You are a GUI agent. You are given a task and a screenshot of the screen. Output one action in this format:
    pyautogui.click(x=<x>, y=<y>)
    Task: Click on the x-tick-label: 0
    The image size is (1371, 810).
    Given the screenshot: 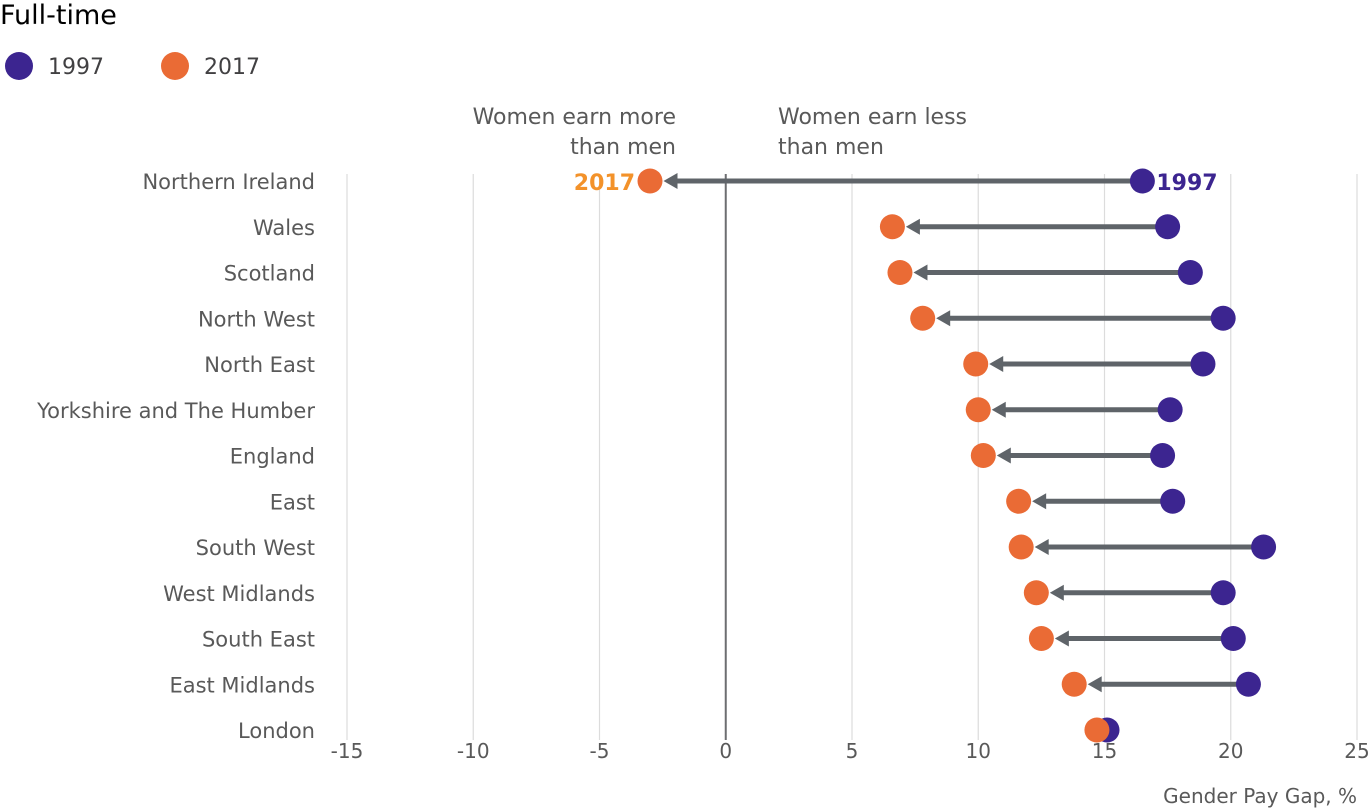 What is the action you would take?
    pyautogui.click(x=725, y=751)
    